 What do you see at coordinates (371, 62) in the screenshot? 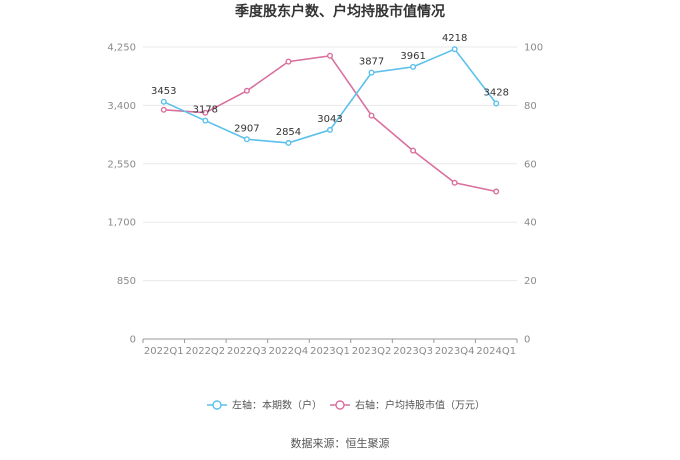
I see `data-label: 3877` at bounding box center [371, 62].